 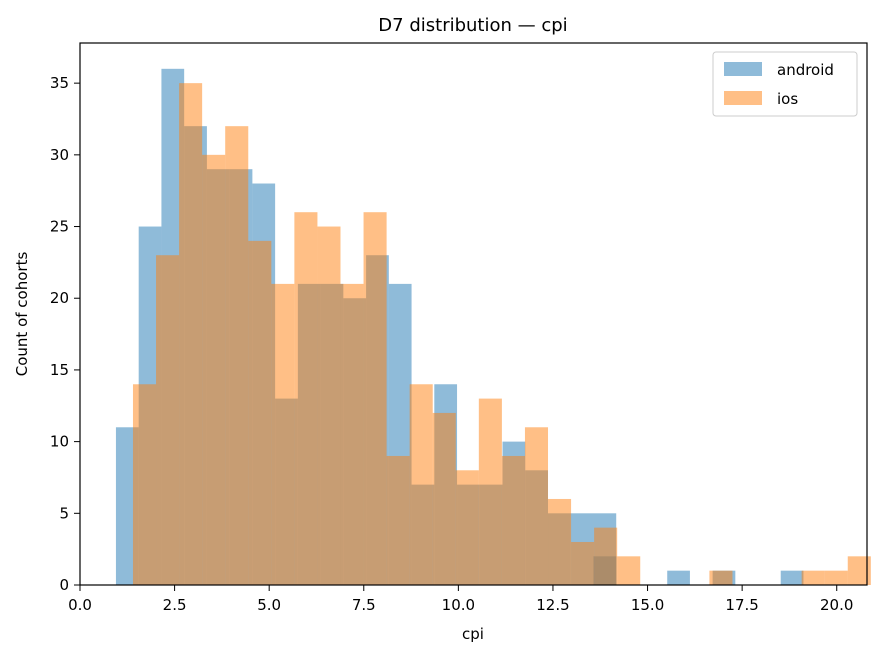 I want to click on legend-swatch-ios, so click(x=743, y=98).